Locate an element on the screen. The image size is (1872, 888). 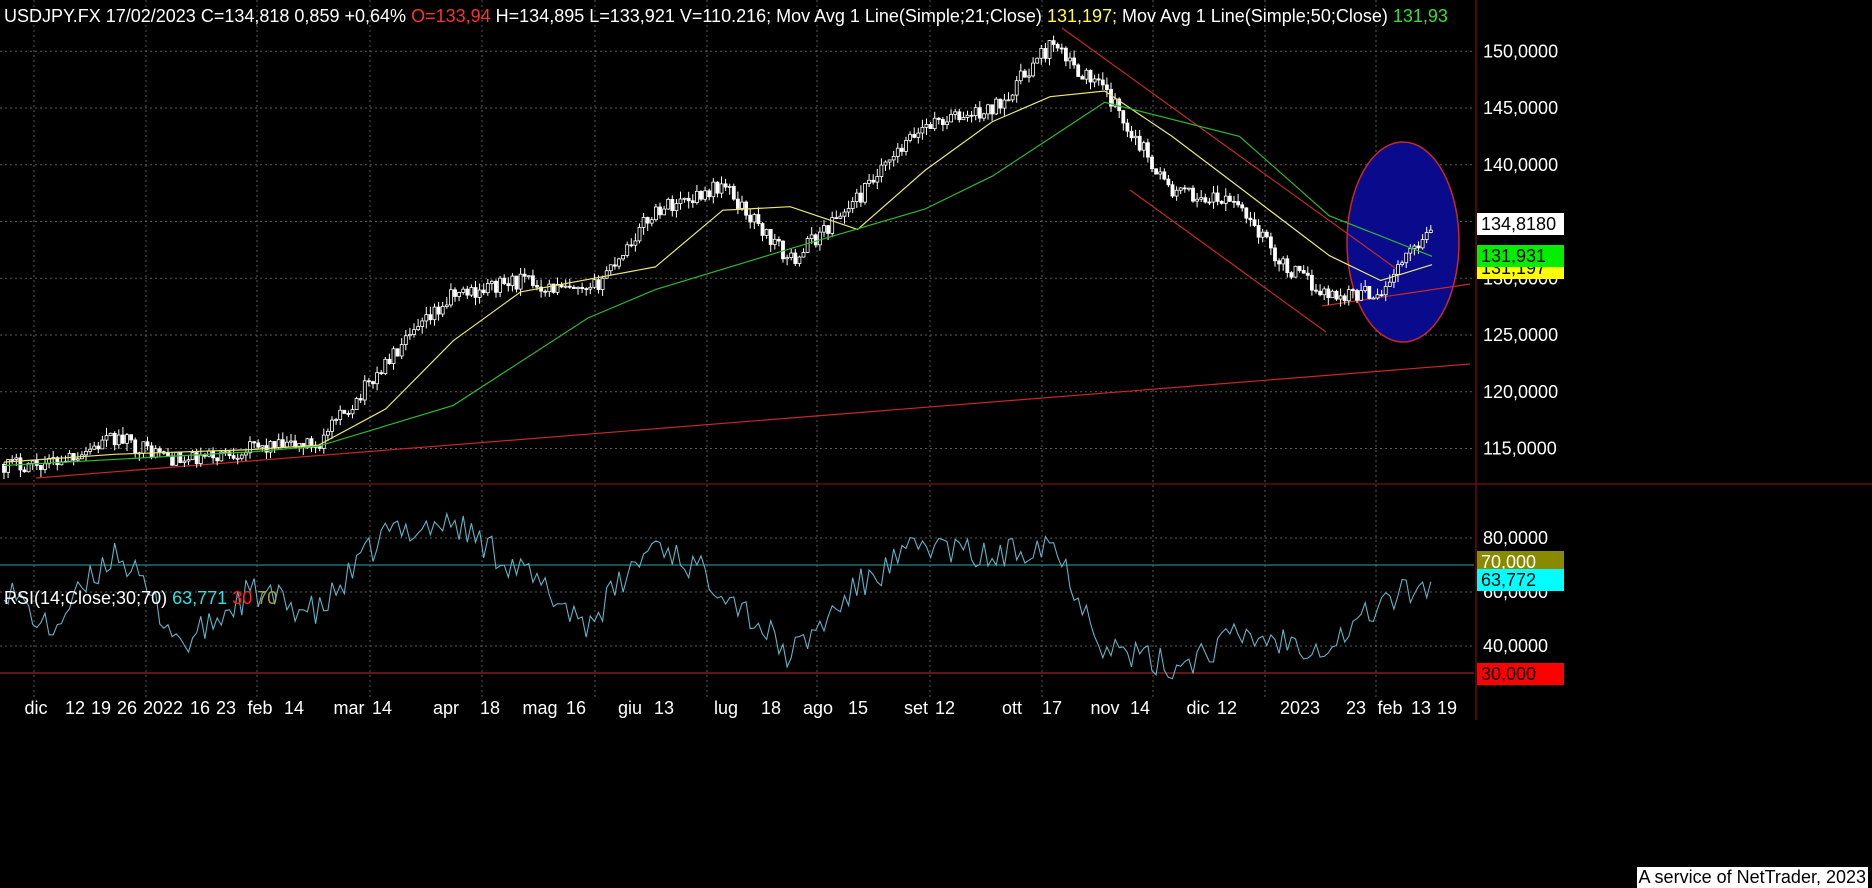
x-tick-label: mar is located at coordinates (349, 708).